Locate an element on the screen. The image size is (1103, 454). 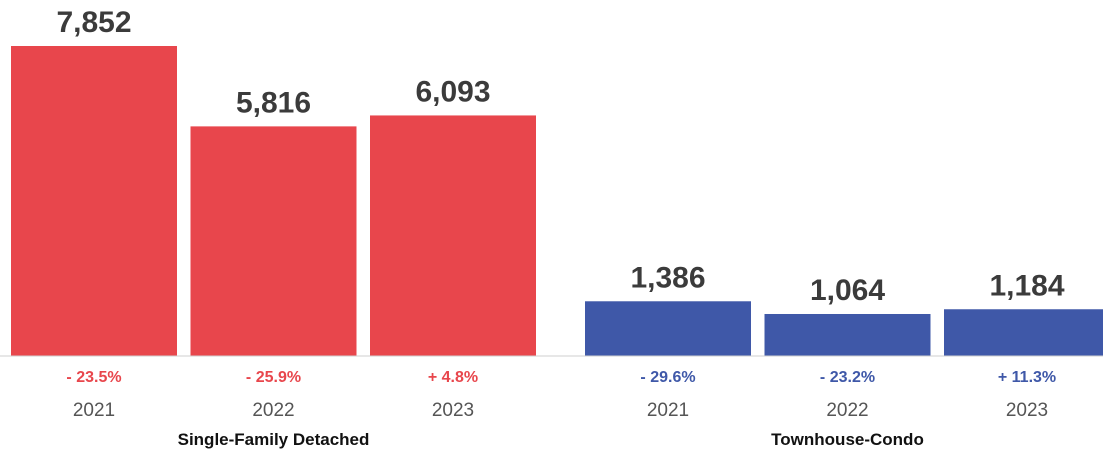
group-label-1: Townhouse-Condo is located at coordinates (847, 439).